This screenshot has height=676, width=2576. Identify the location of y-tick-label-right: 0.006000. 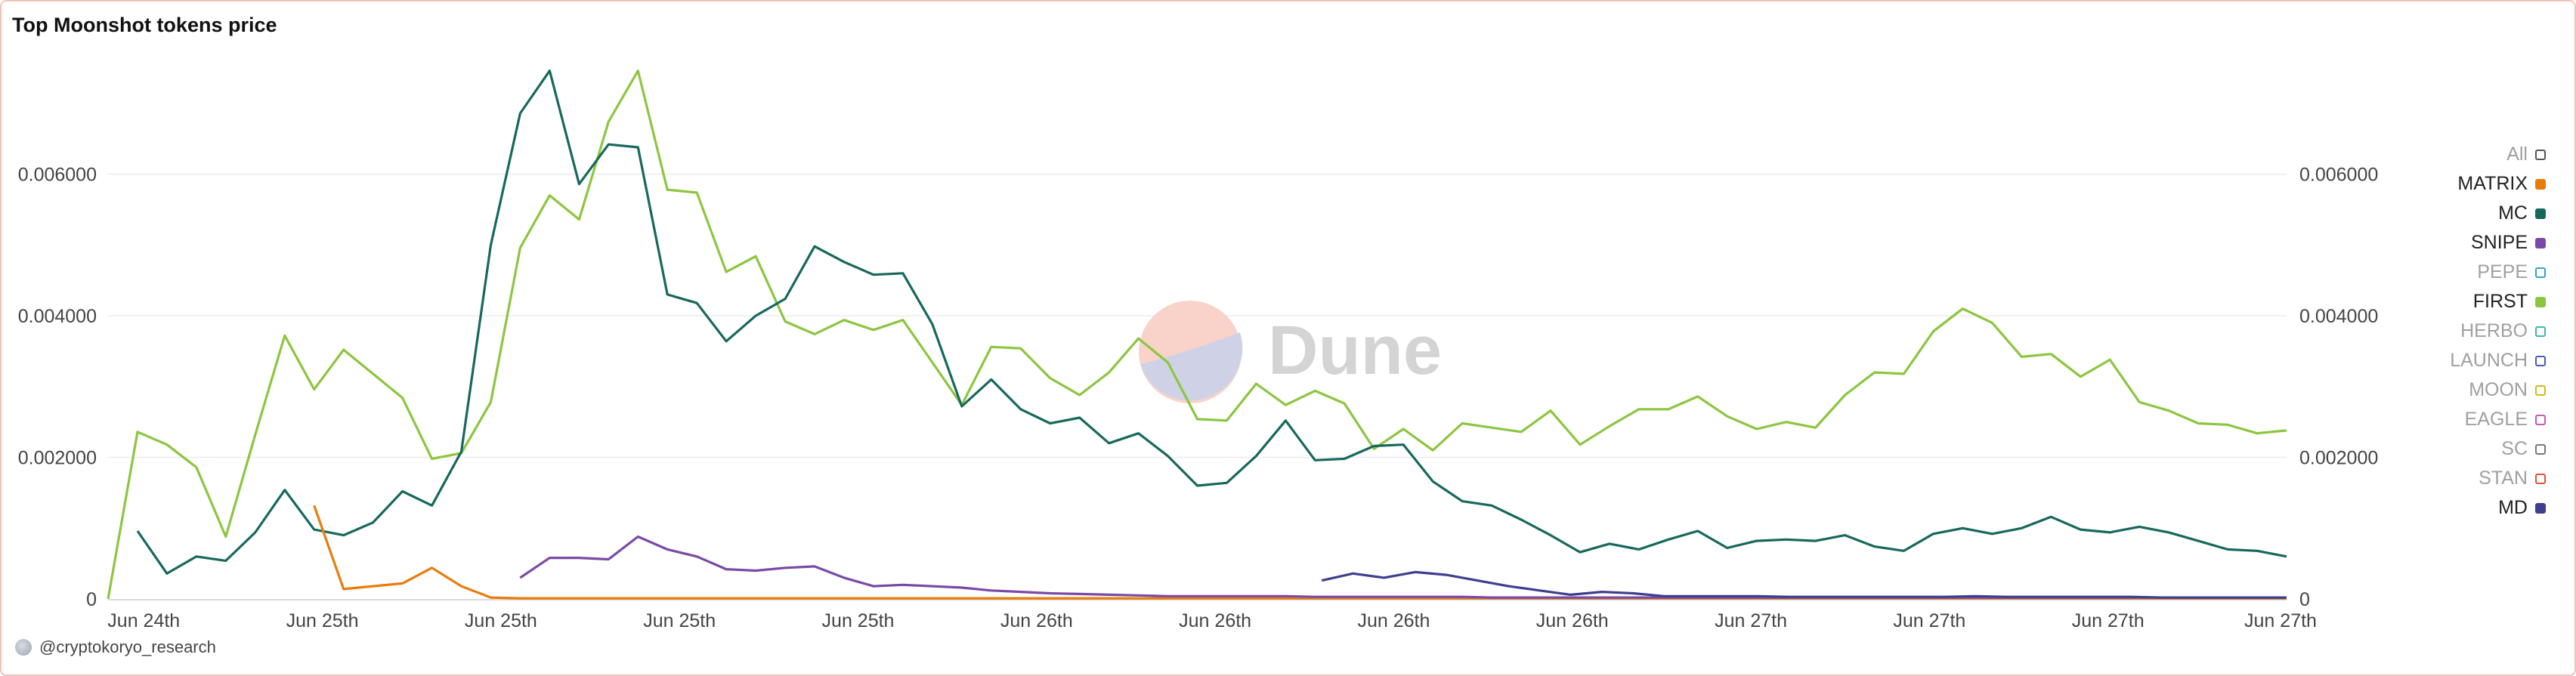
(2338, 175).